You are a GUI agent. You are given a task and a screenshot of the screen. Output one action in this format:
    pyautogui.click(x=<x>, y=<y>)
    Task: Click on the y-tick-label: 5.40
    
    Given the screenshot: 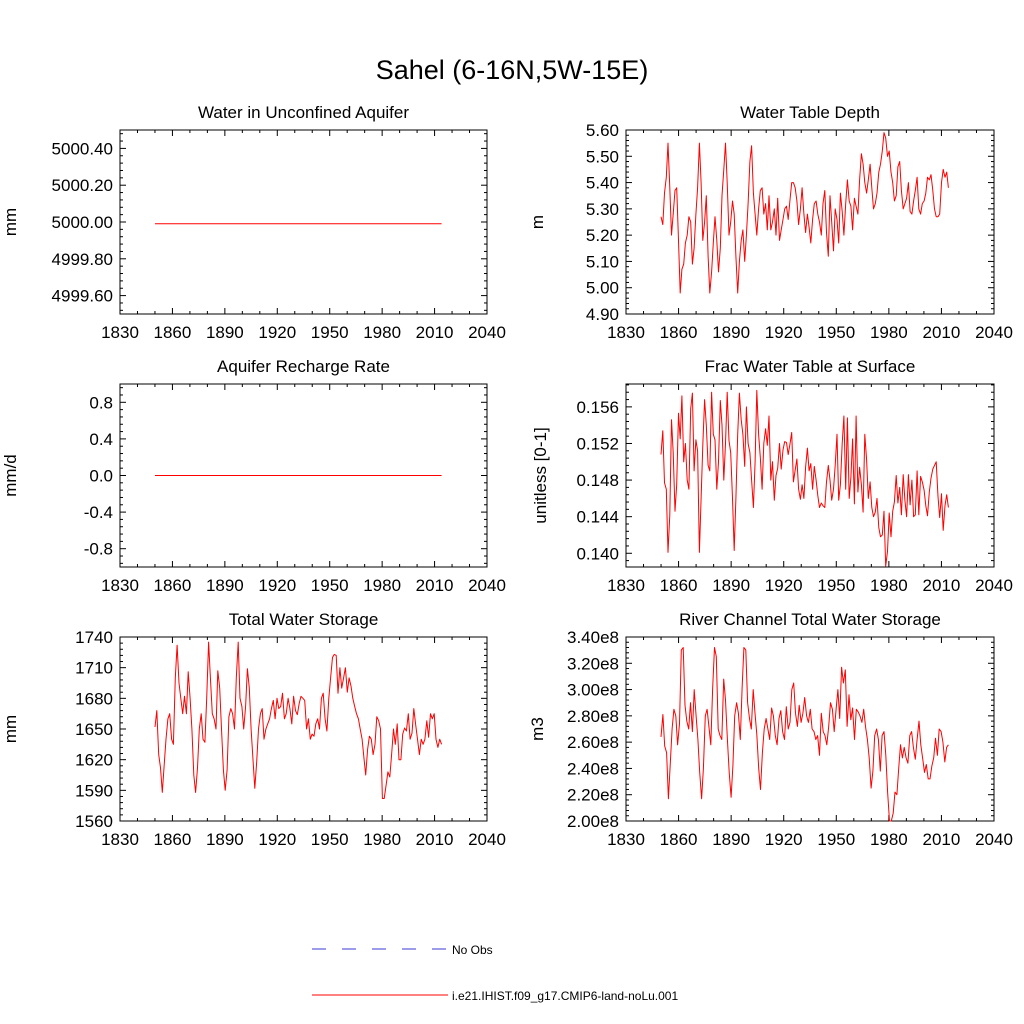 What is the action you would take?
    pyautogui.click(x=602, y=183)
    